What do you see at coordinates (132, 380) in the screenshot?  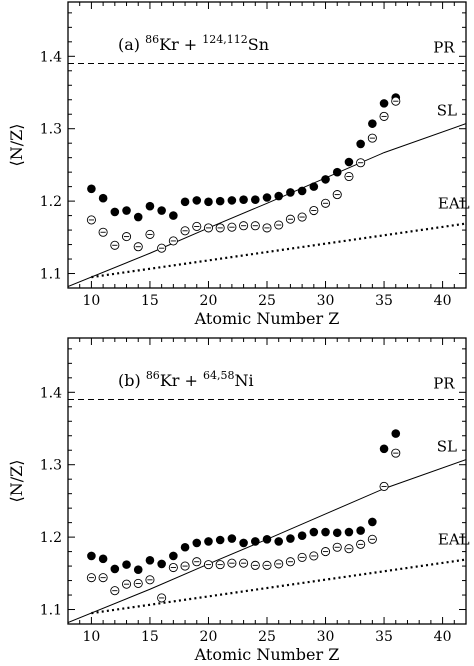 I see `panel-label: (b)` at bounding box center [132, 380].